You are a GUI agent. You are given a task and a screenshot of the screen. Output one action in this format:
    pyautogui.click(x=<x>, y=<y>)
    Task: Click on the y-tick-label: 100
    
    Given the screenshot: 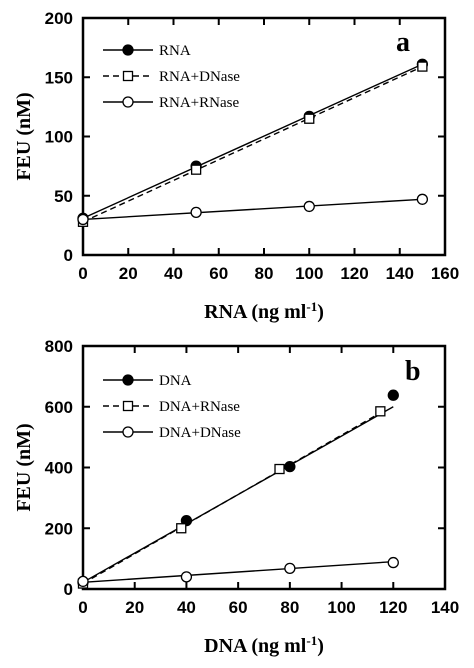 What is the action you would take?
    pyautogui.click(x=59, y=137)
    